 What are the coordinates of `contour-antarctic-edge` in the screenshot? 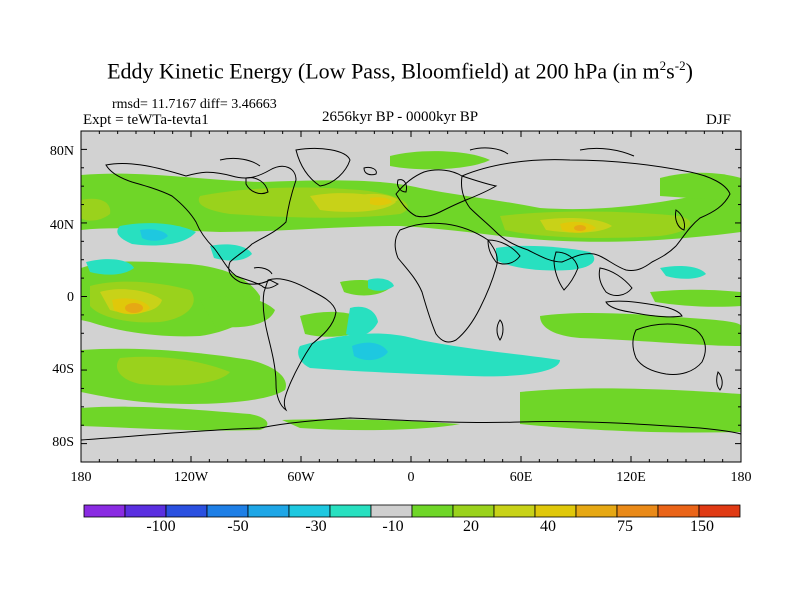 It's located at (371, 425).